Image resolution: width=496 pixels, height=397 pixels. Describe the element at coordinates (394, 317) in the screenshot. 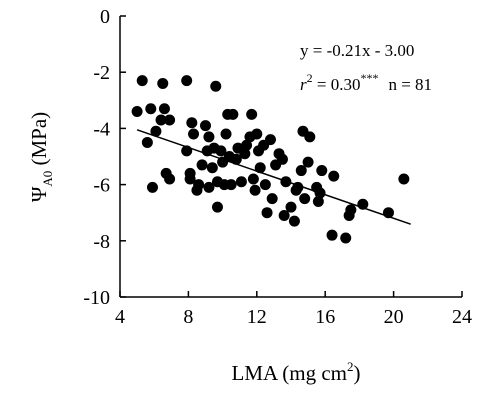

I see `x-tick-label: 20` at that location.